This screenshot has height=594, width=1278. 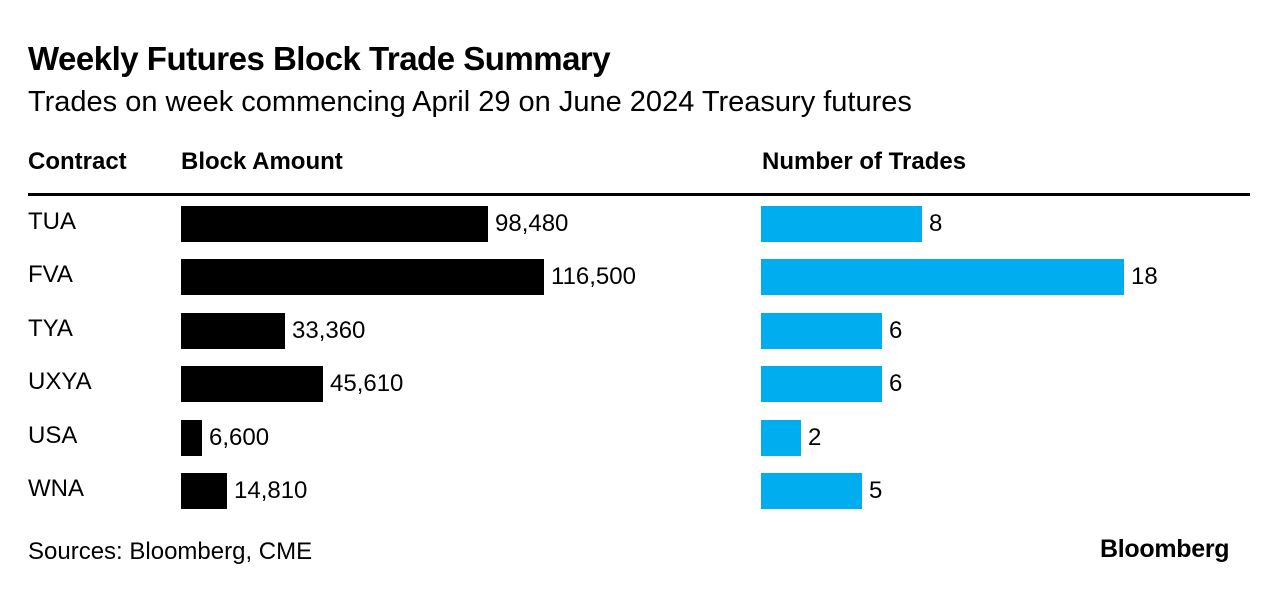 What do you see at coordinates (262, 161) in the screenshot?
I see `block-amount-column-header: Block Amount` at bounding box center [262, 161].